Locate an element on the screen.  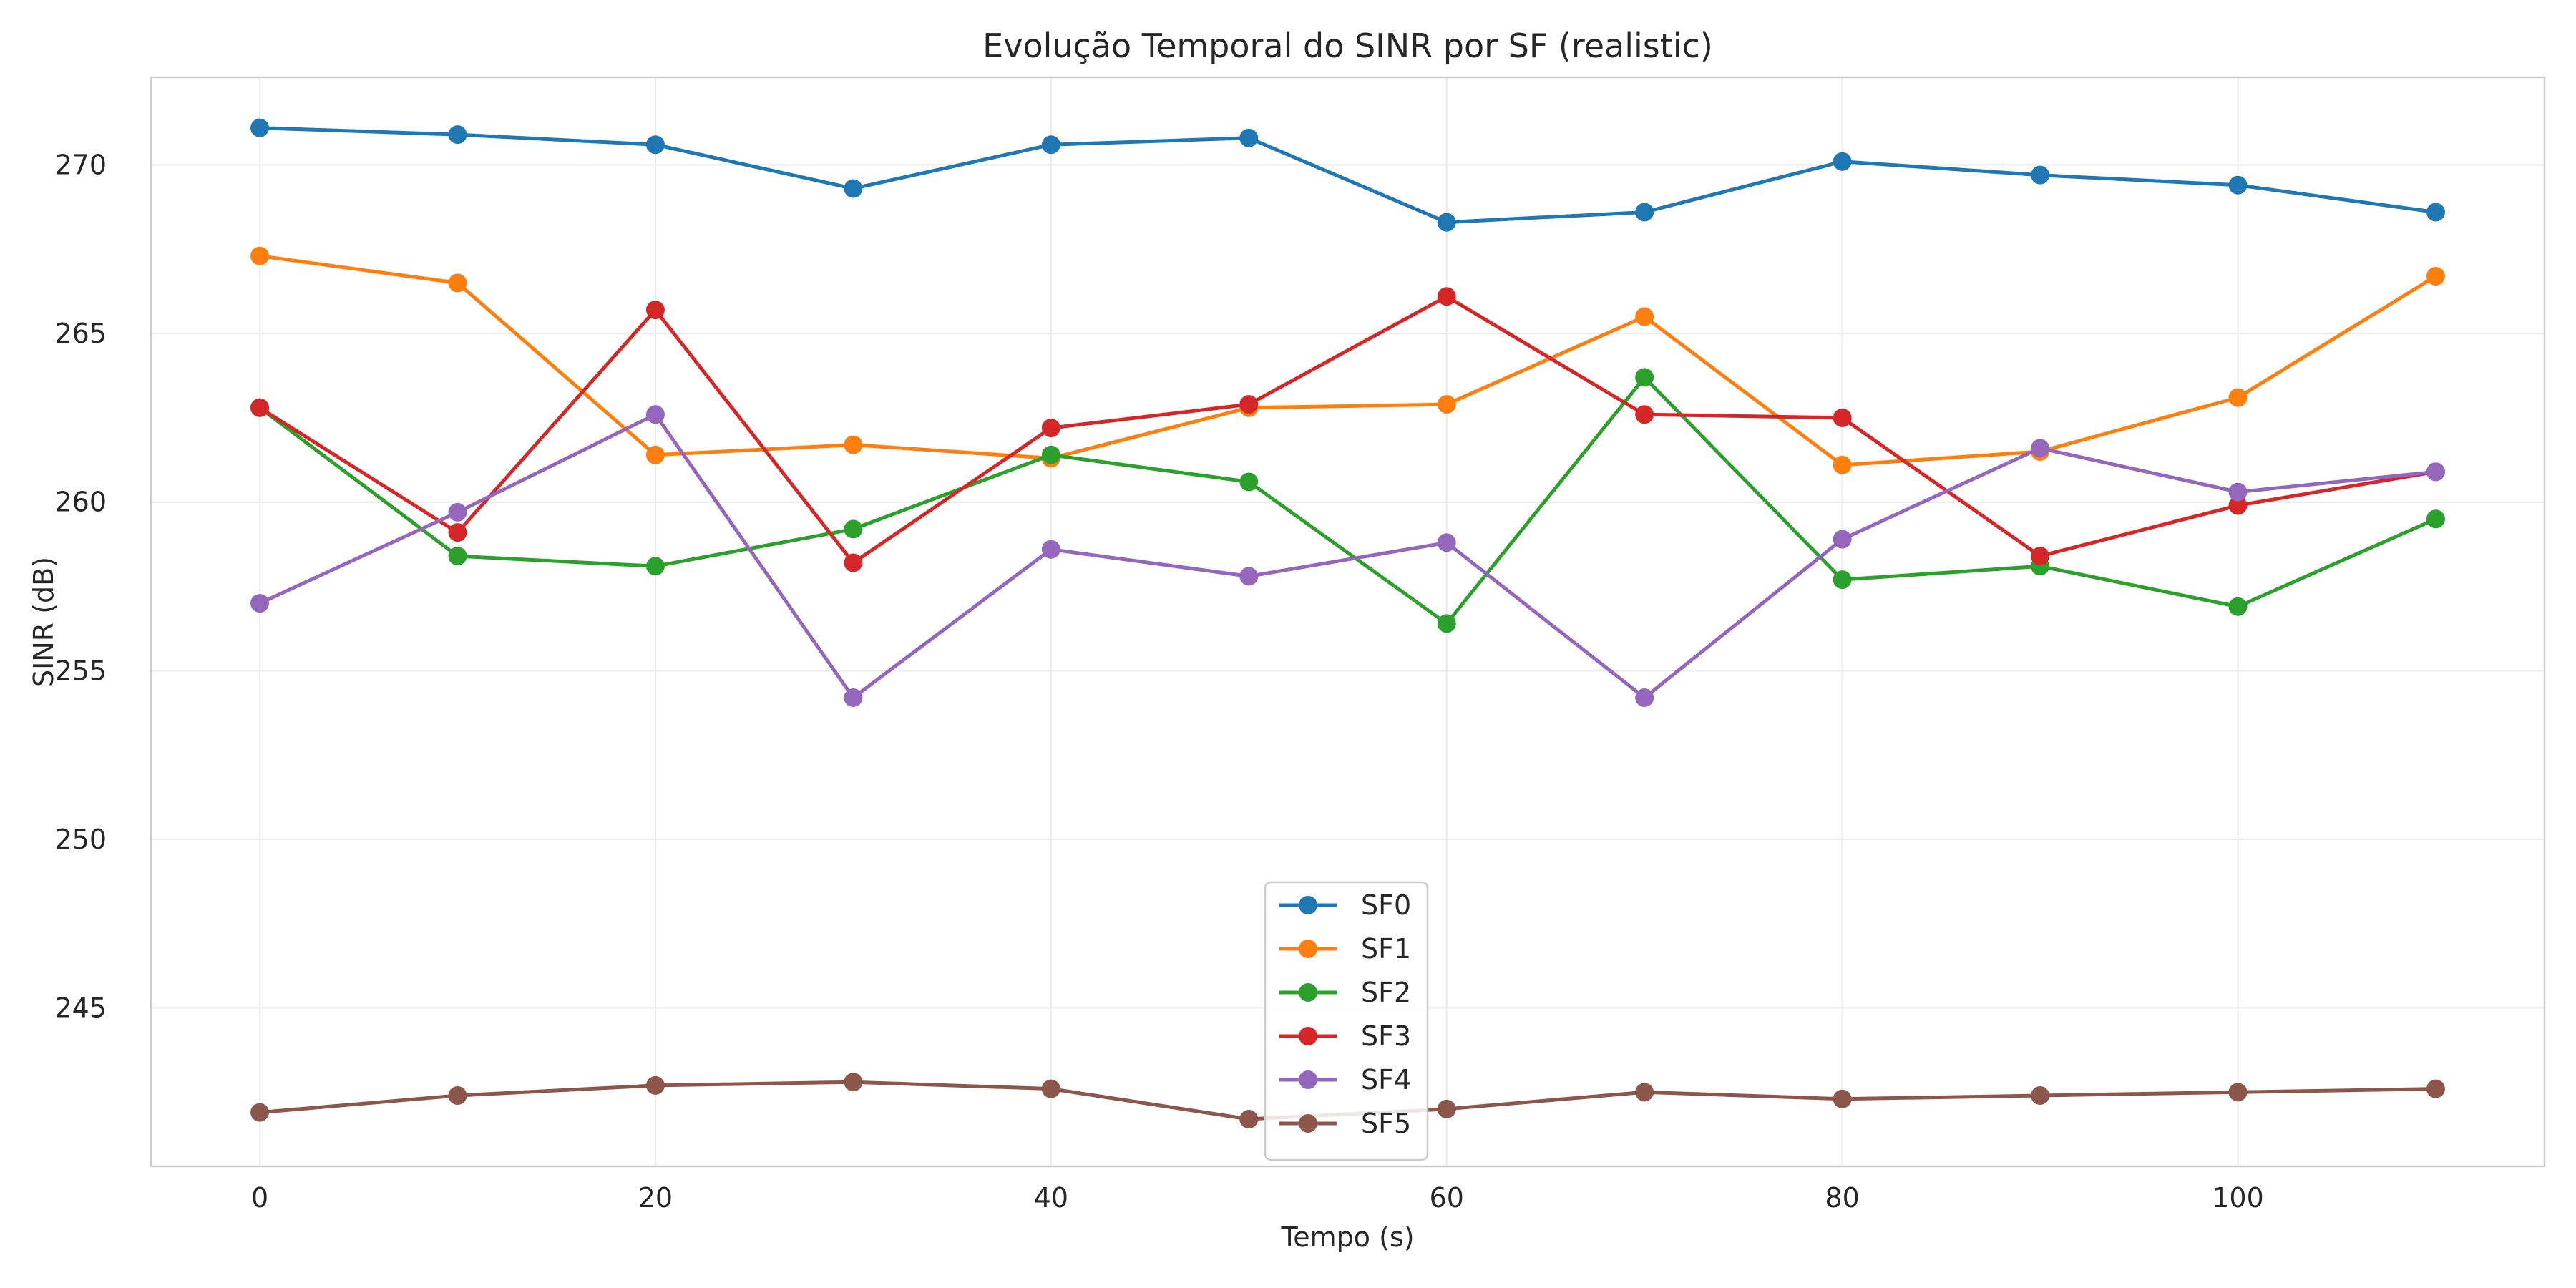
legend-item-SF0: SF0 is located at coordinates (1345, 905).